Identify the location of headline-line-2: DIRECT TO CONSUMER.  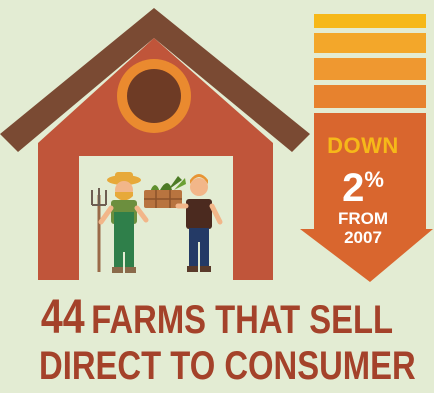
(227, 366).